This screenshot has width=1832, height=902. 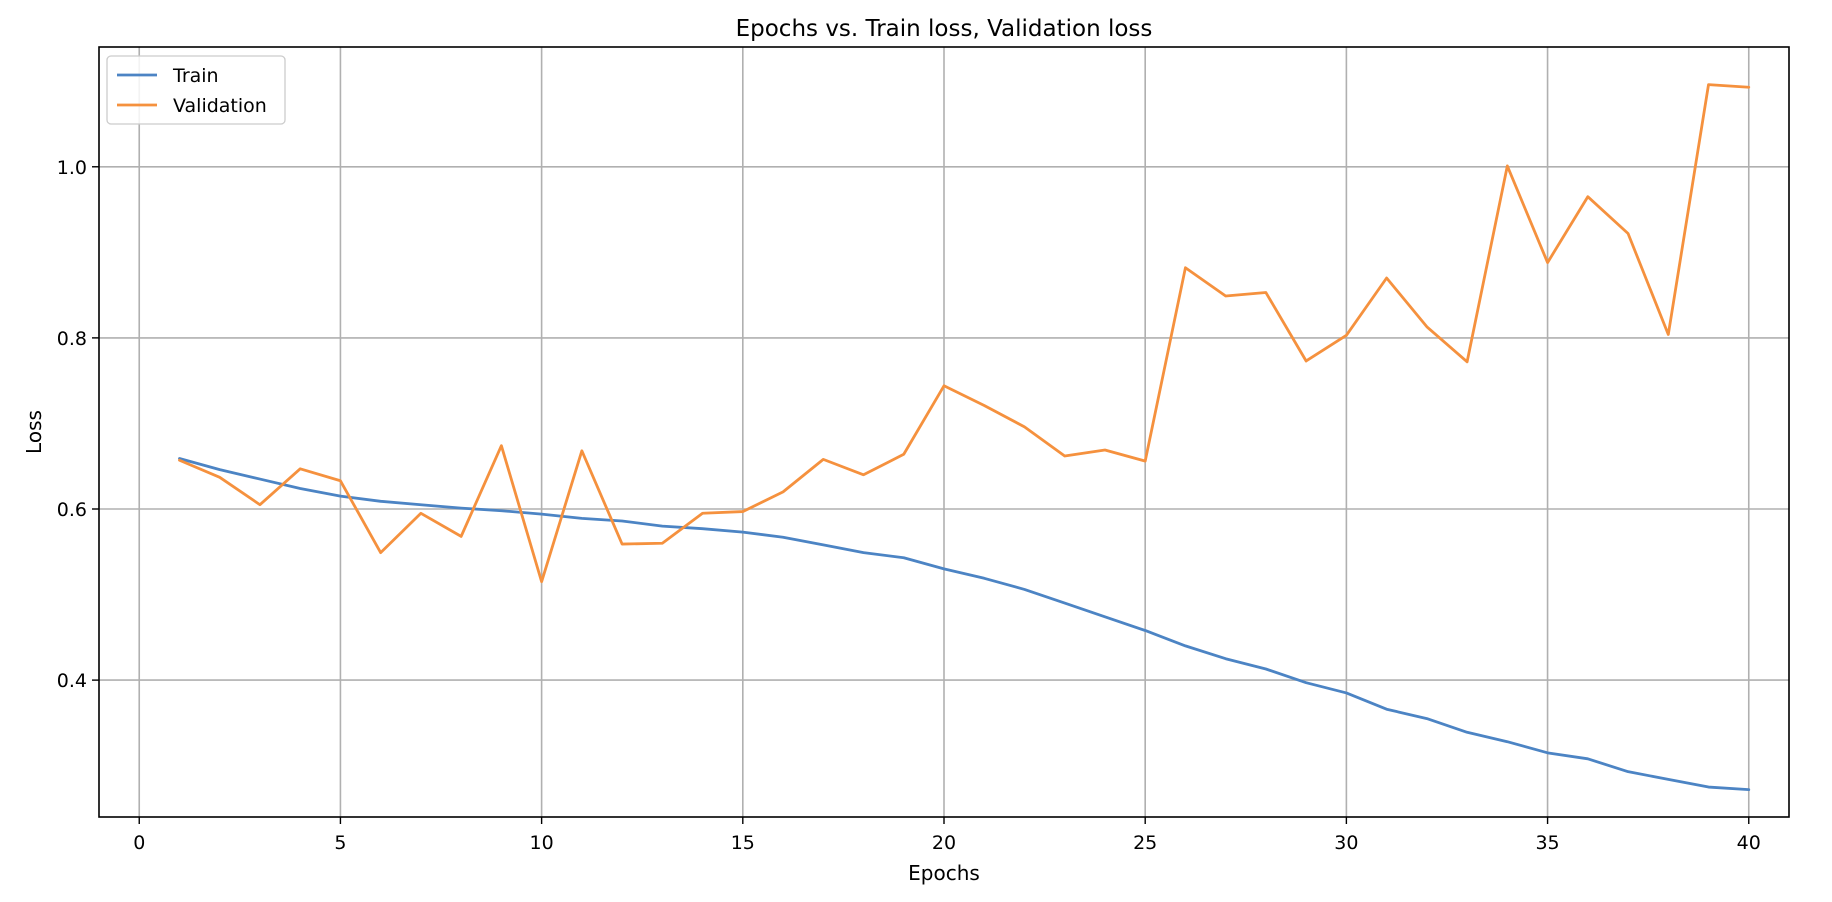 What do you see at coordinates (72, 168) in the screenshot?
I see `y-tick-label: 1.0` at bounding box center [72, 168].